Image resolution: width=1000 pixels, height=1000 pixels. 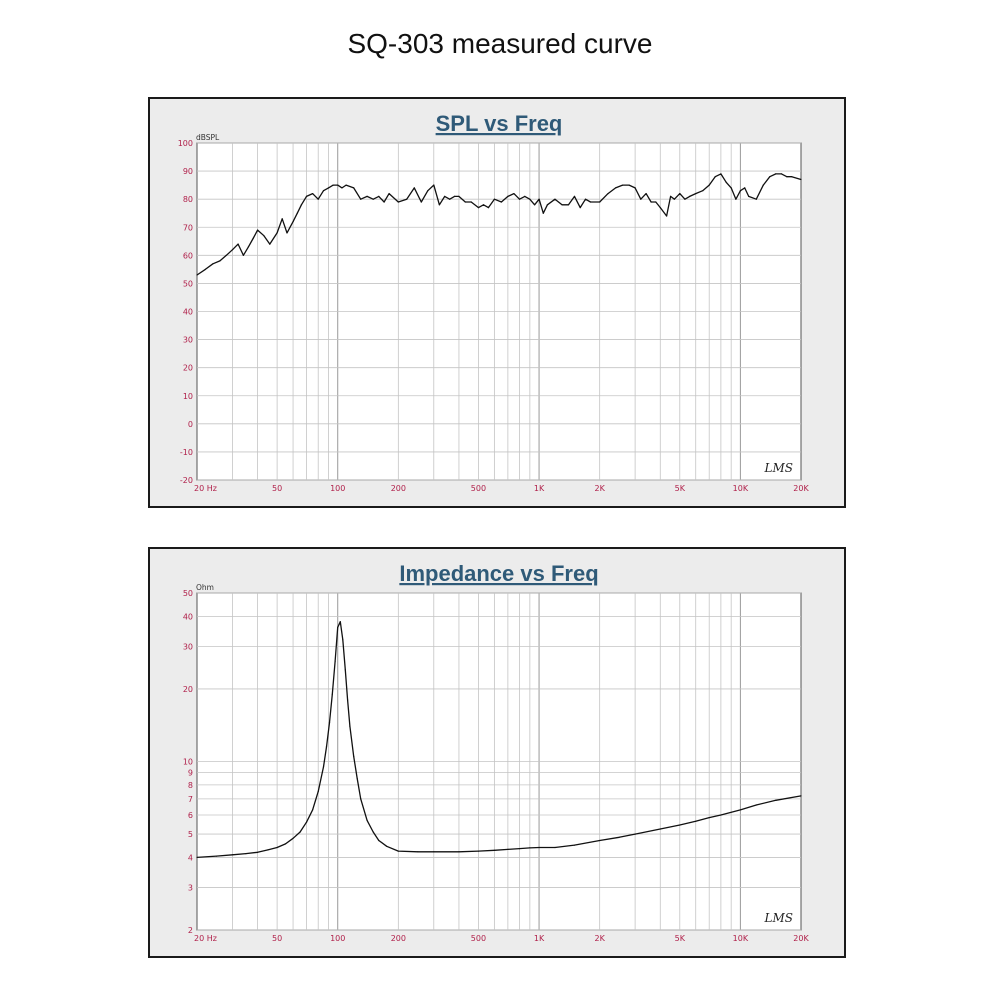 What do you see at coordinates (188, 171) in the screenshot?
I see `y-tick-label: 90` at bounding box center [188, 171].